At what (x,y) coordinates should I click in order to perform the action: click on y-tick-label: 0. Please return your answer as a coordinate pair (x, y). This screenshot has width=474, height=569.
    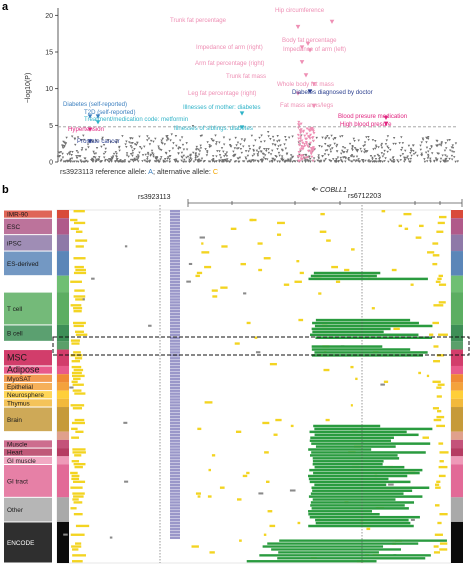
    Looking at the image, I should click on (51, 163).